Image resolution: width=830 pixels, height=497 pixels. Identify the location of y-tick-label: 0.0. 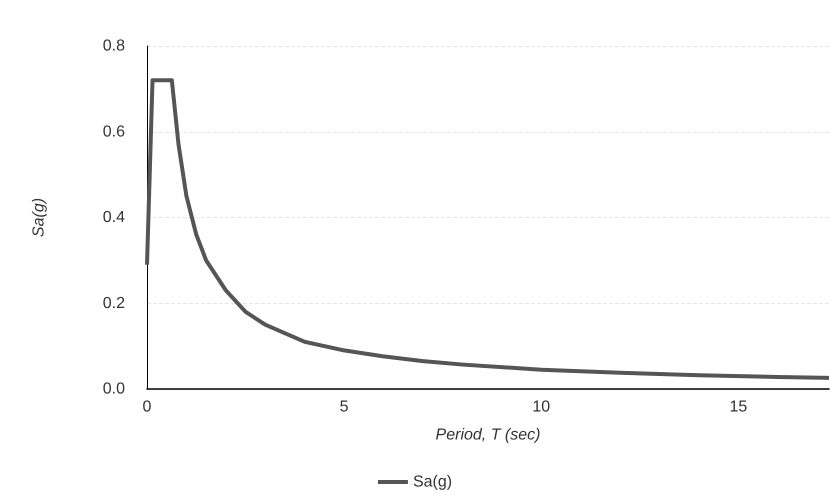
(114, 389).